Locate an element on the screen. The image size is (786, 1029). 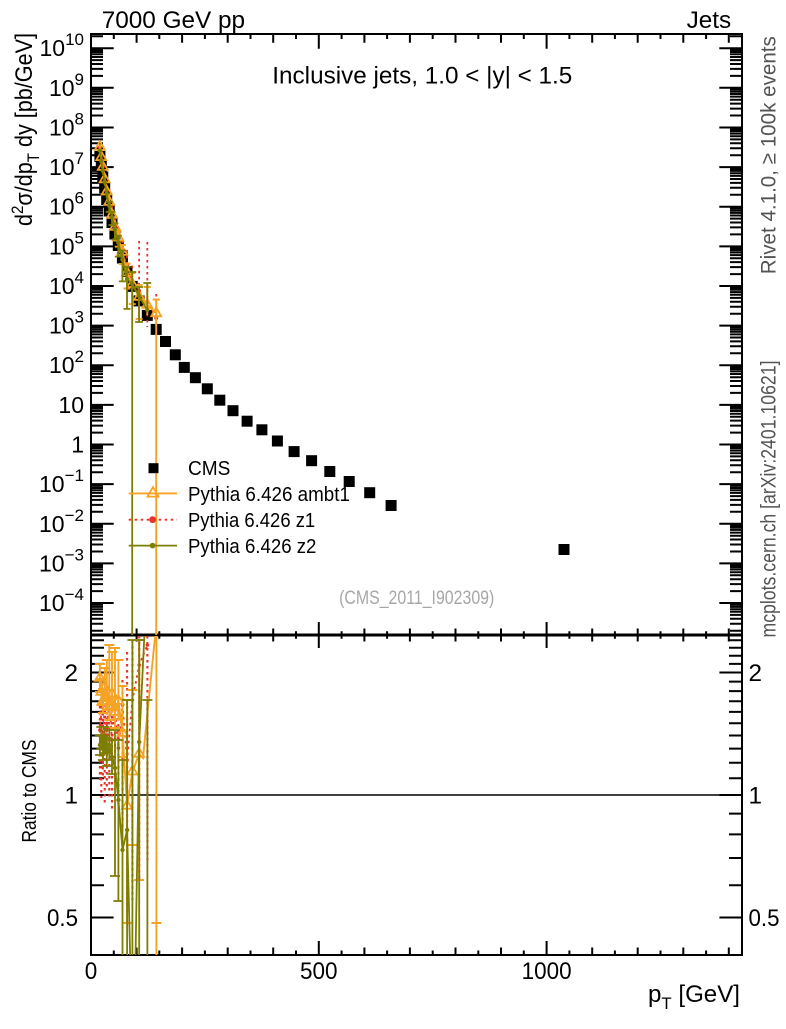
svg-text:mcplots.cern.ch [arXiv:2401.10: mcplots.cern.ch [arXiv:2401.10621] is located at coordinates (769, 499).